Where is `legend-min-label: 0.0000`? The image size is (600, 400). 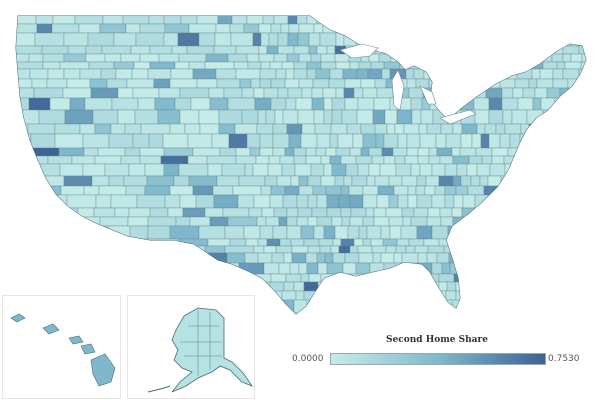
legend-min-label: 0.0000 is located at coordinates (308, 359).